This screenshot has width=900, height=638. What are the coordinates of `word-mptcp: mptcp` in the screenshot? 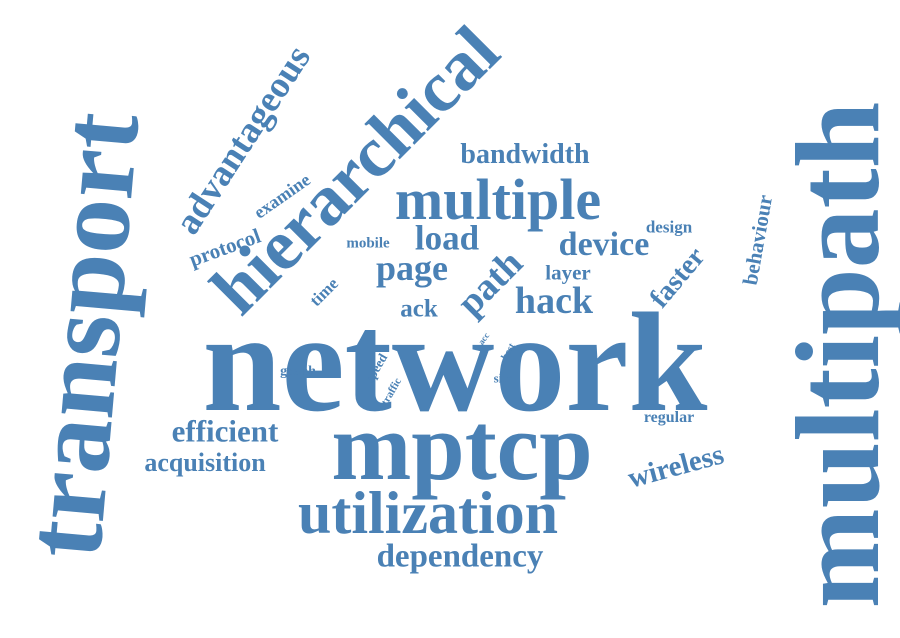 It's located at (462, 446).